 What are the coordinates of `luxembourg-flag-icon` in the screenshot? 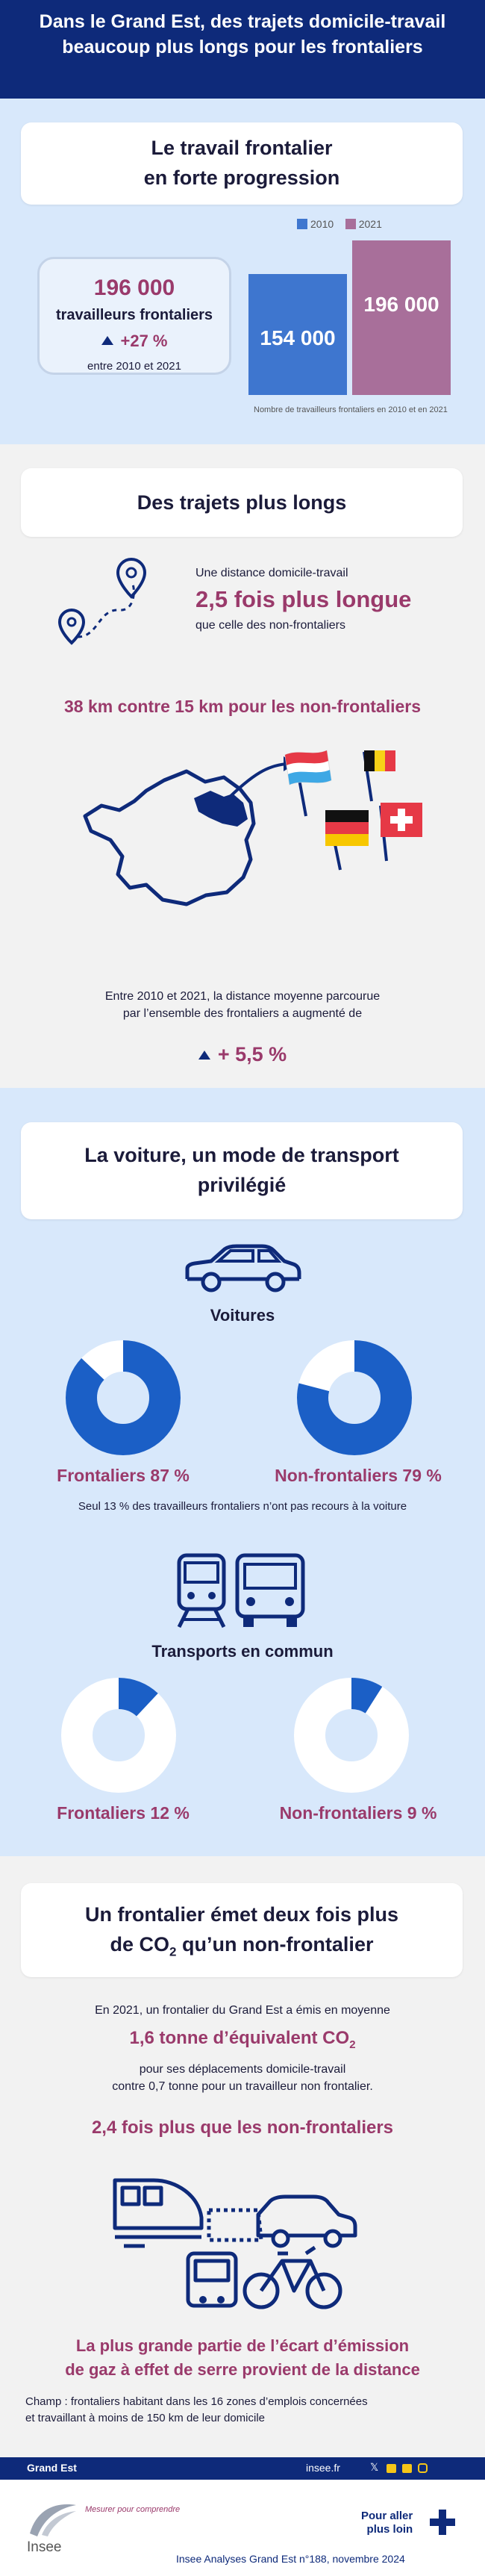 It's located at (308, 783).